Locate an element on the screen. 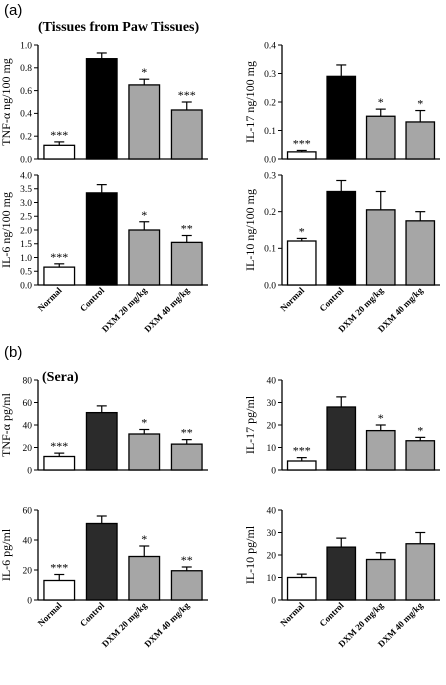 This screenshot has height=685, width=446. y-tick-label: 0.6 is located at coordinates (26, 92).